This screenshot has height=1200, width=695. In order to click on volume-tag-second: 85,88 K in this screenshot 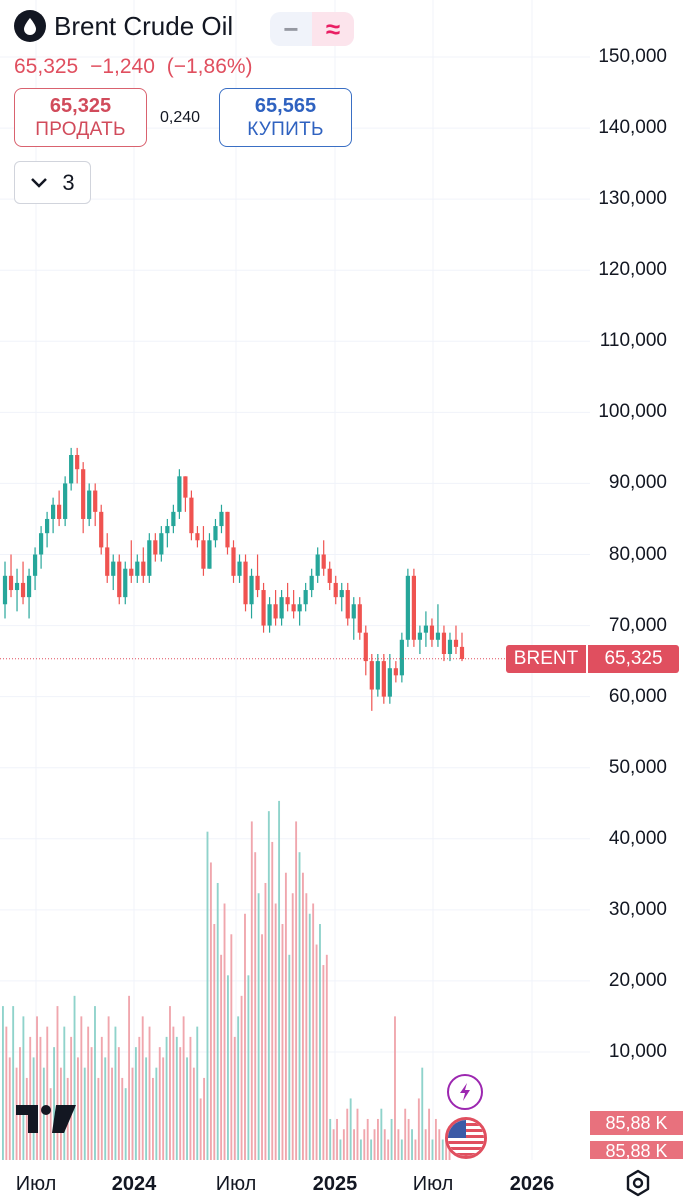, I will do `click(636, 1150)`.